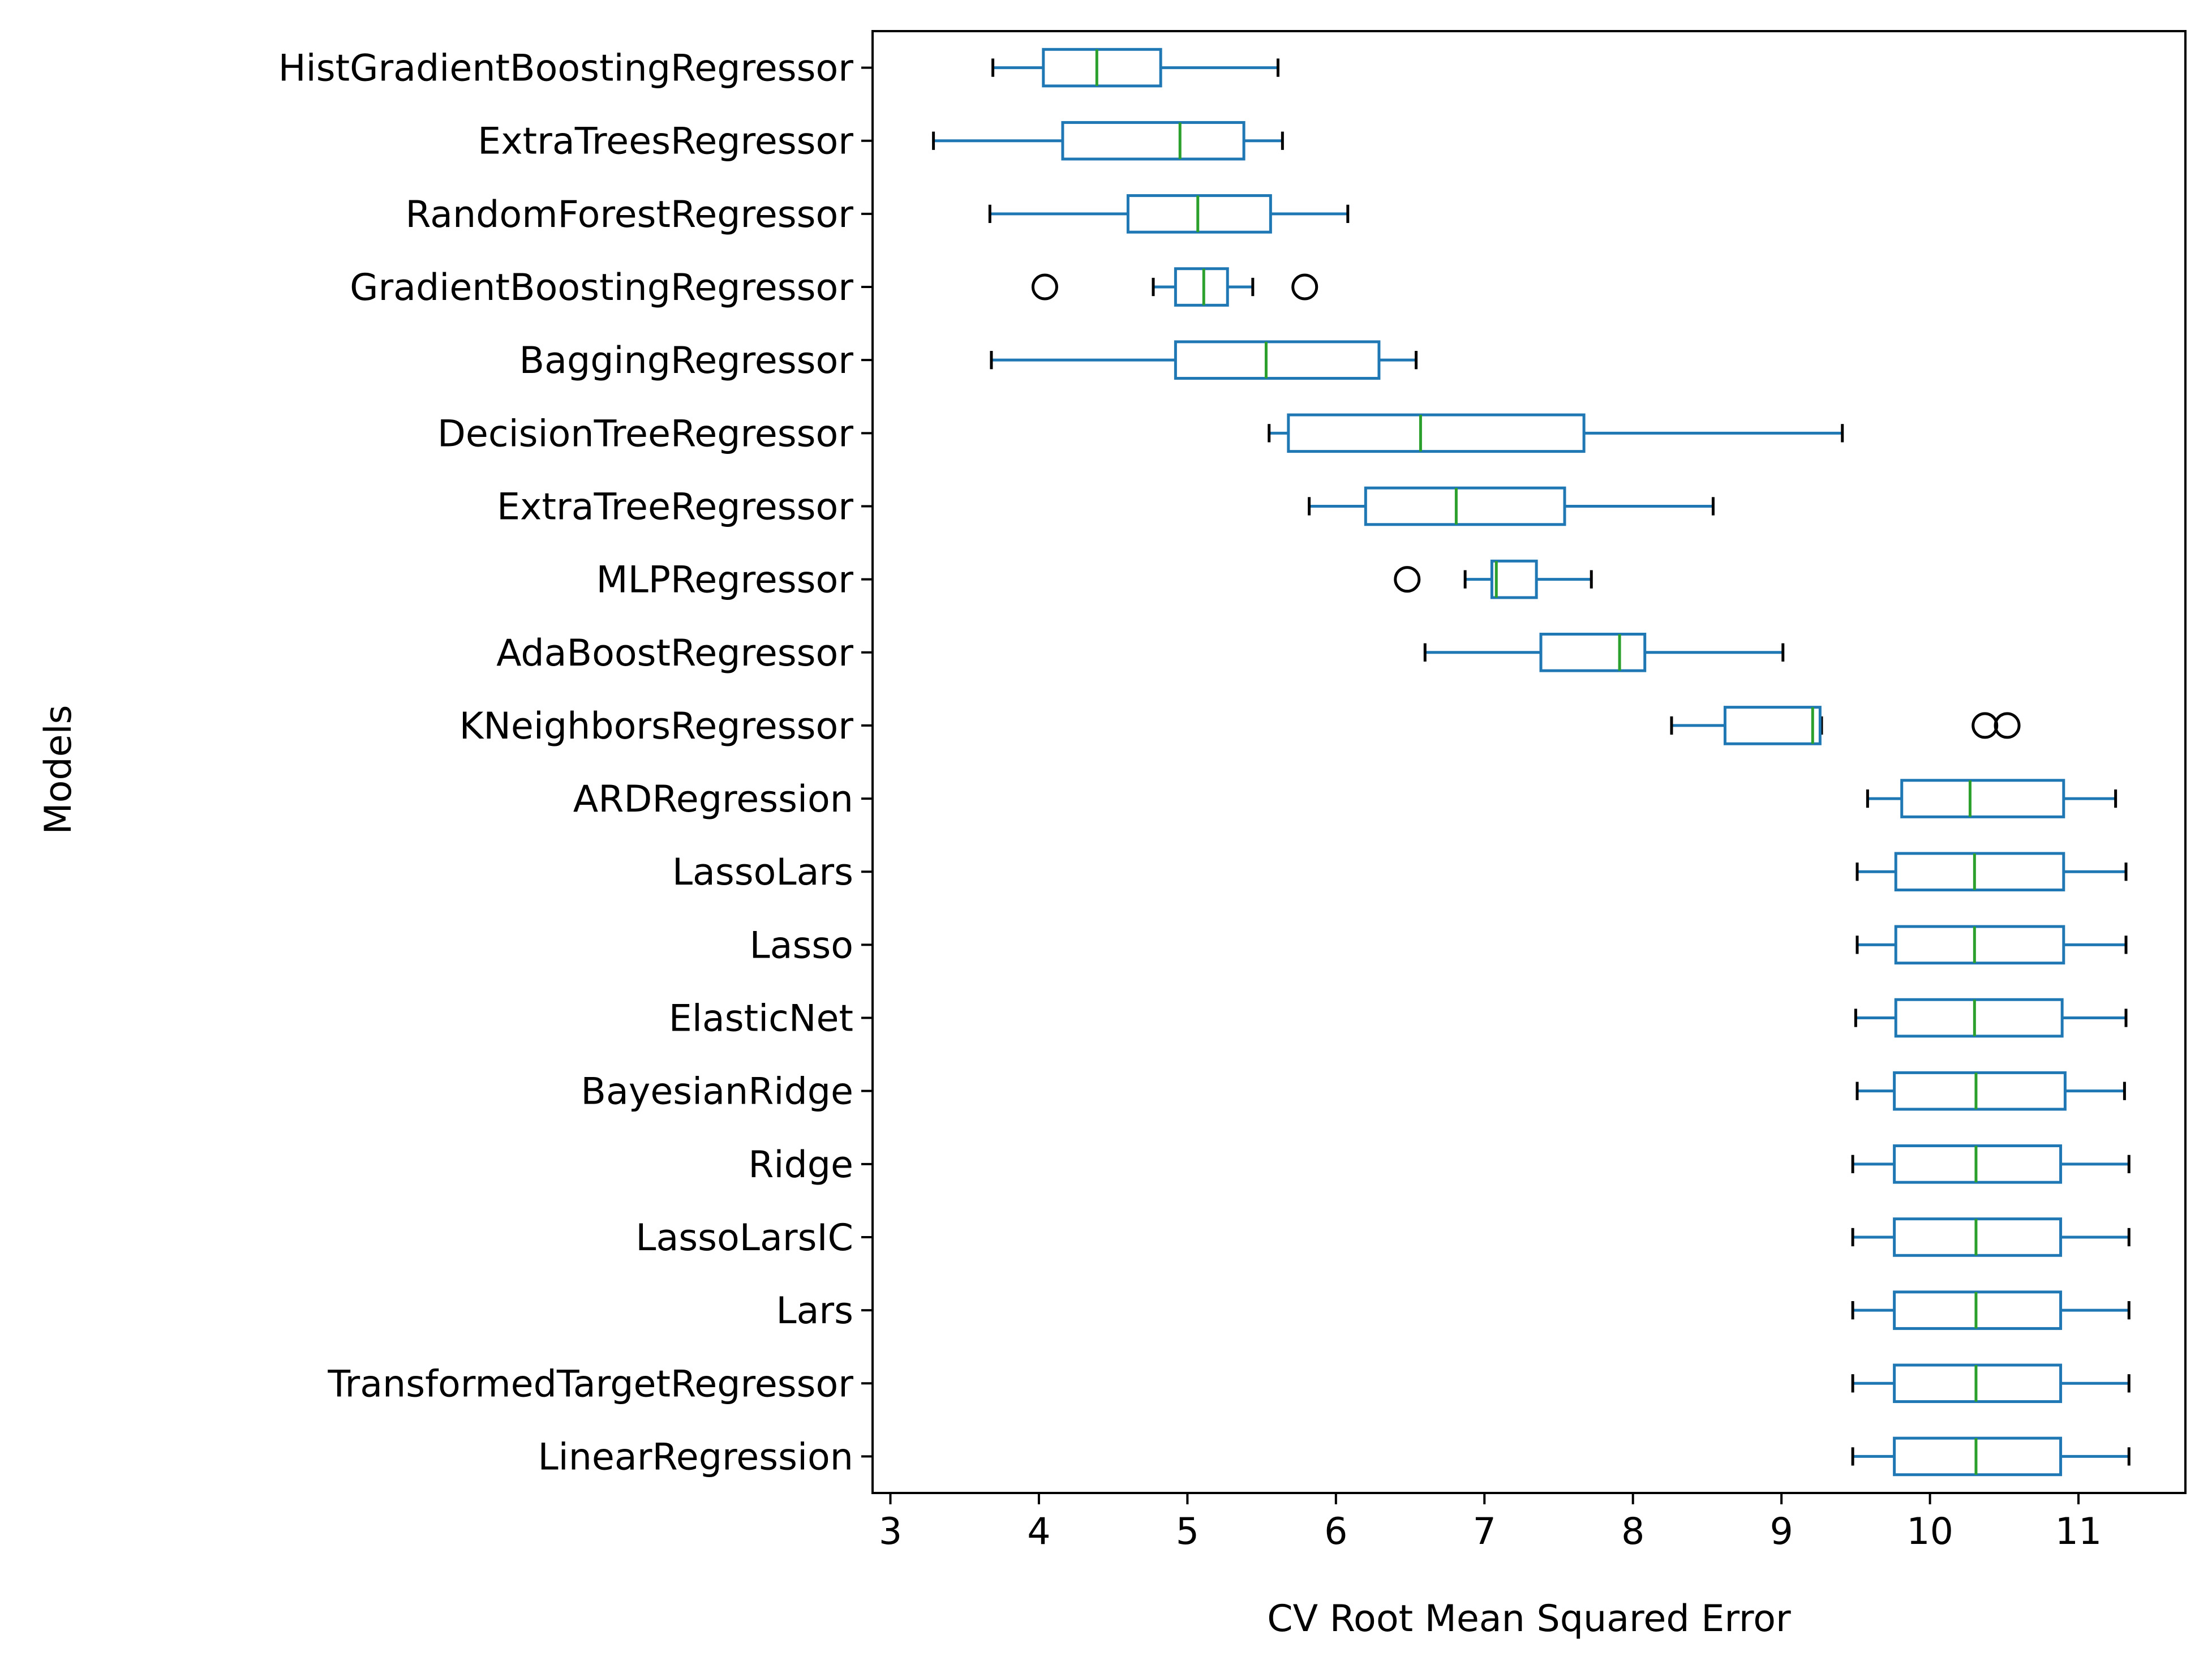  What do you see at coordinates (717, 1092) in the screenshot?
I see `y-tick-label: BayesianRidge` at bounding box center [717, 1092].